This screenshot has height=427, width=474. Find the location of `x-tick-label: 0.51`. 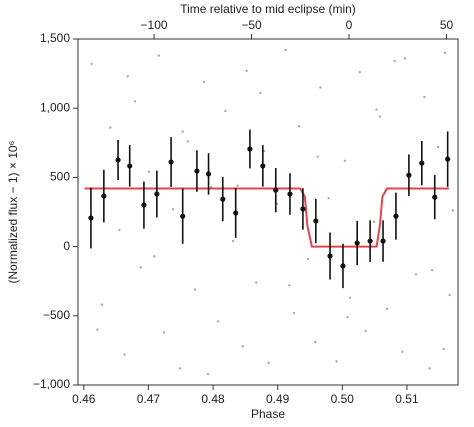

x-tick-label: 0.51 is located at coordinates (407, 399).